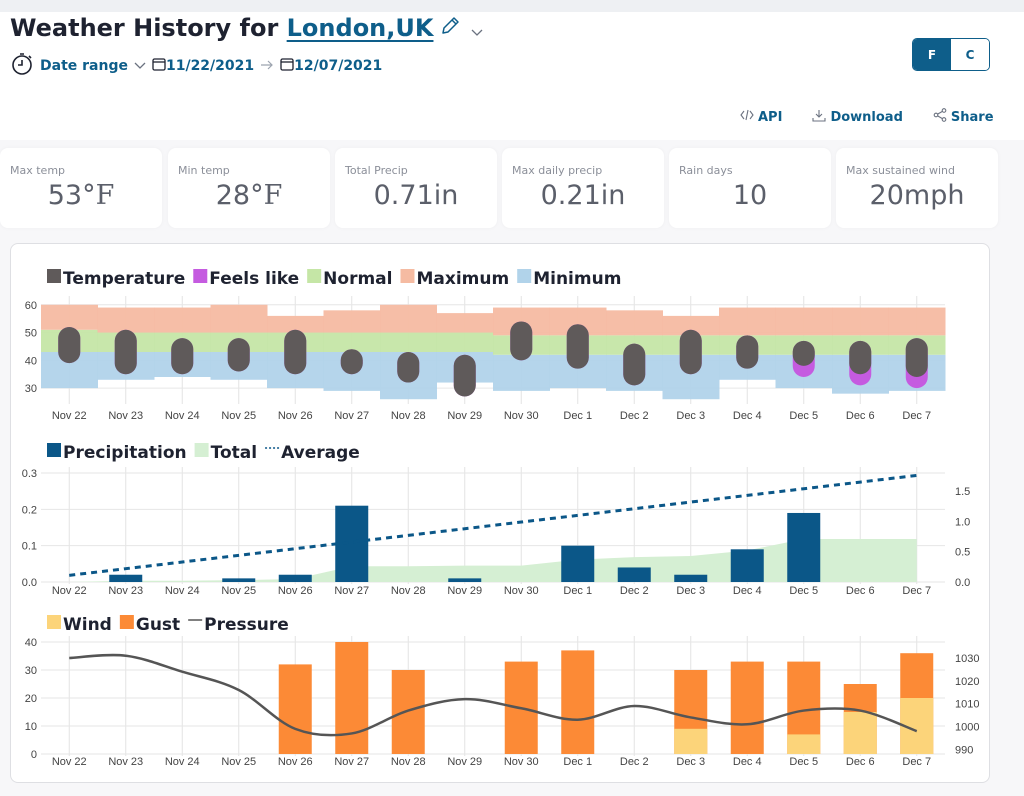  I want to click on share-label: Share, so click(972, 117).